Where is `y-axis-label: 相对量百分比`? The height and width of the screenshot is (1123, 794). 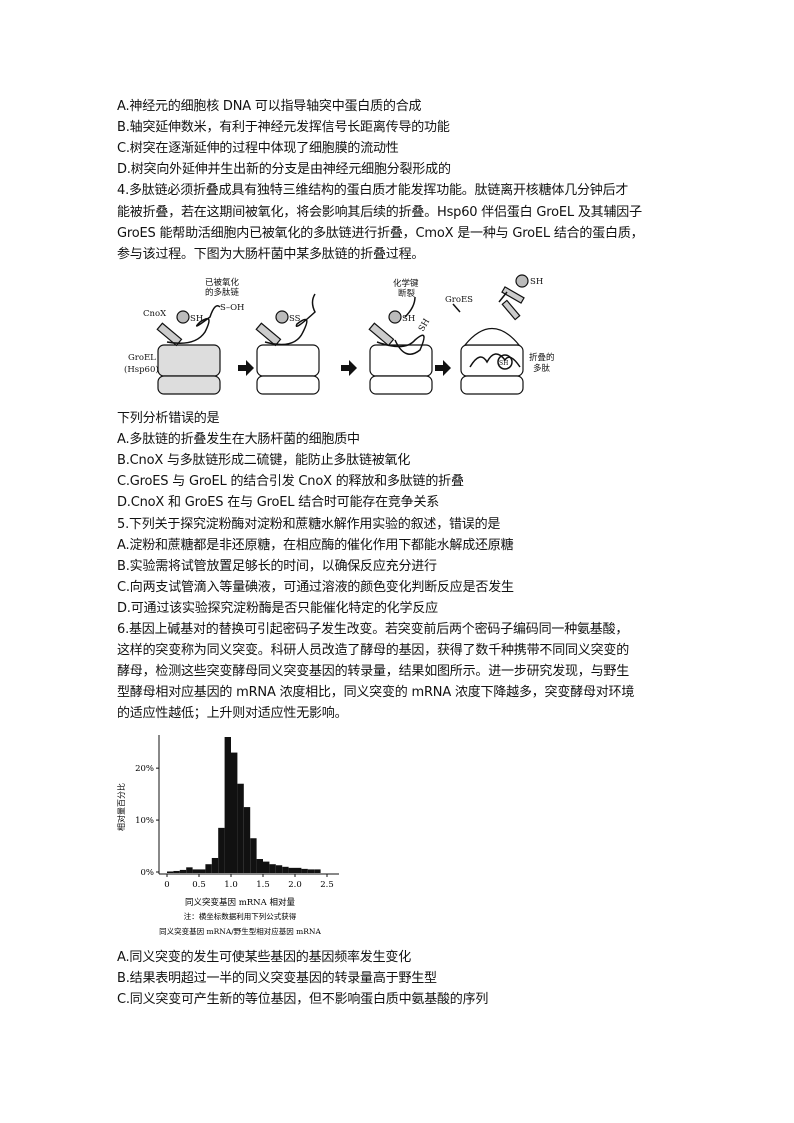
y-axis-label: 相对量百分比 is located at coordinates (121, 807).